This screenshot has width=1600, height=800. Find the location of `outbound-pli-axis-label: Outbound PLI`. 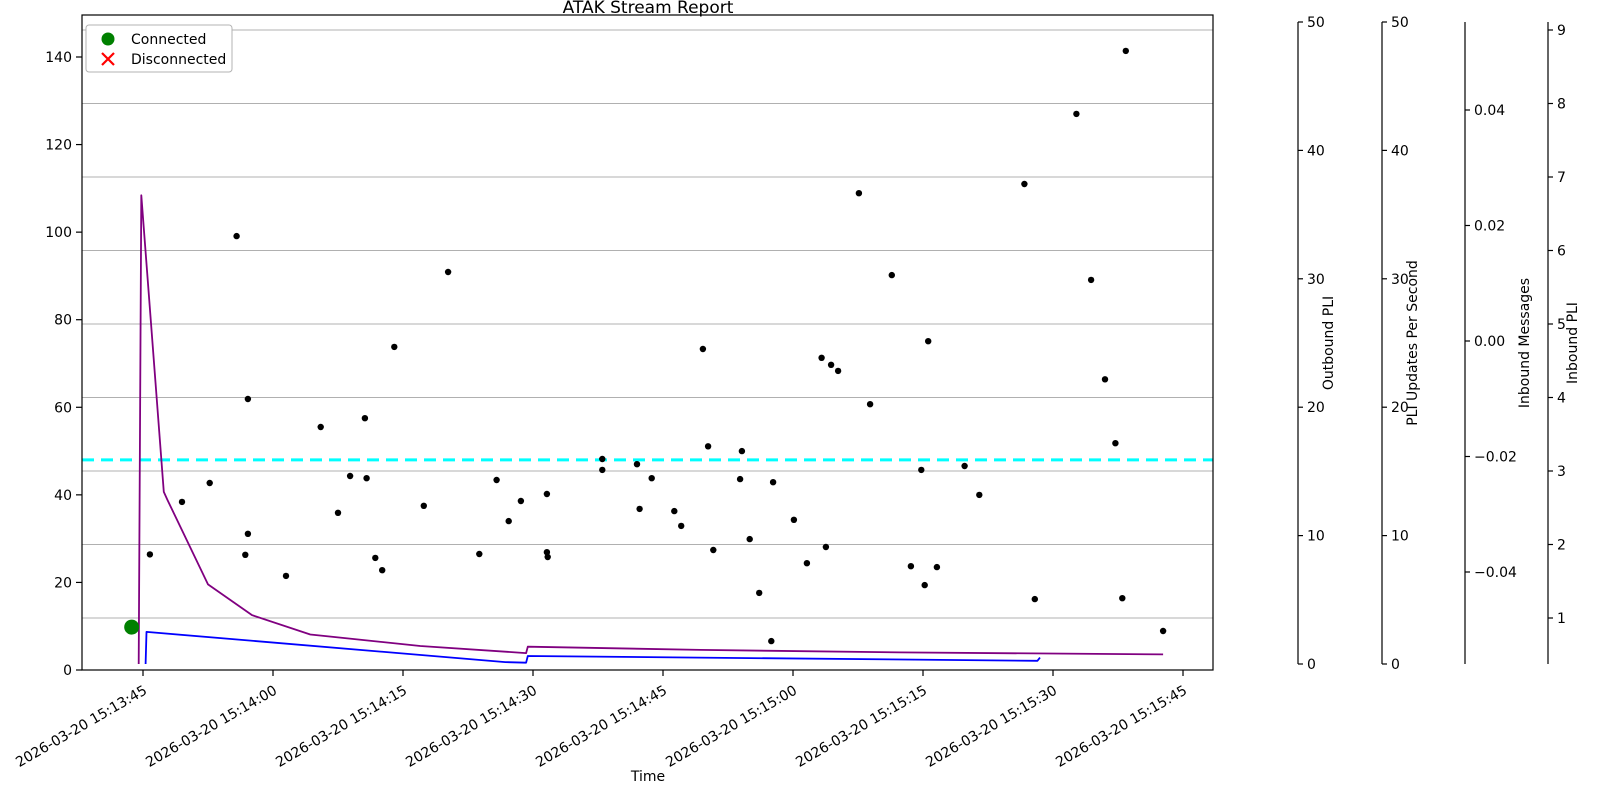

outbound-pli-axis-label: Outbound PLI is located at coordinates (1329, 343).